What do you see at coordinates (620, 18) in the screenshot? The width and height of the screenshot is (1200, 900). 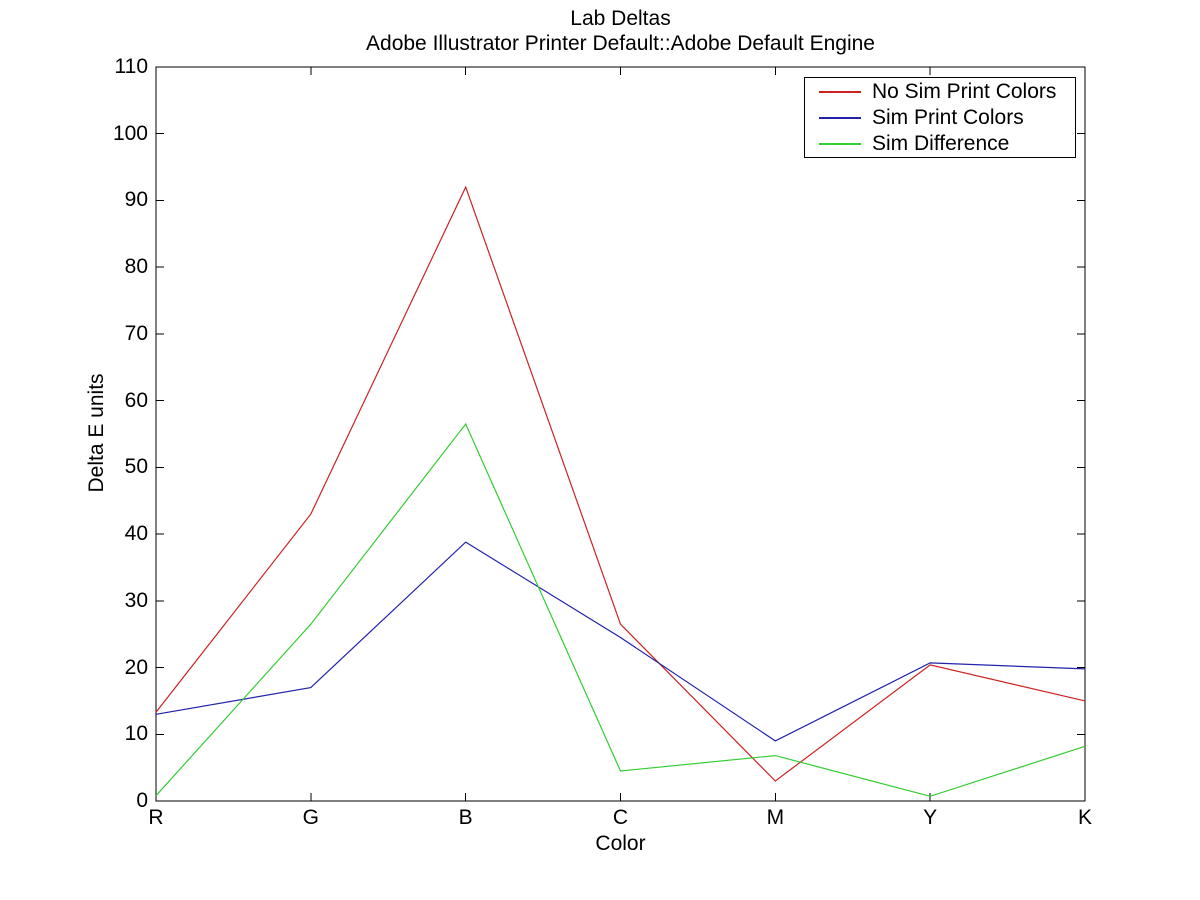 I see `chart-title: Lab Deltas` at bounding box center [620, 18].